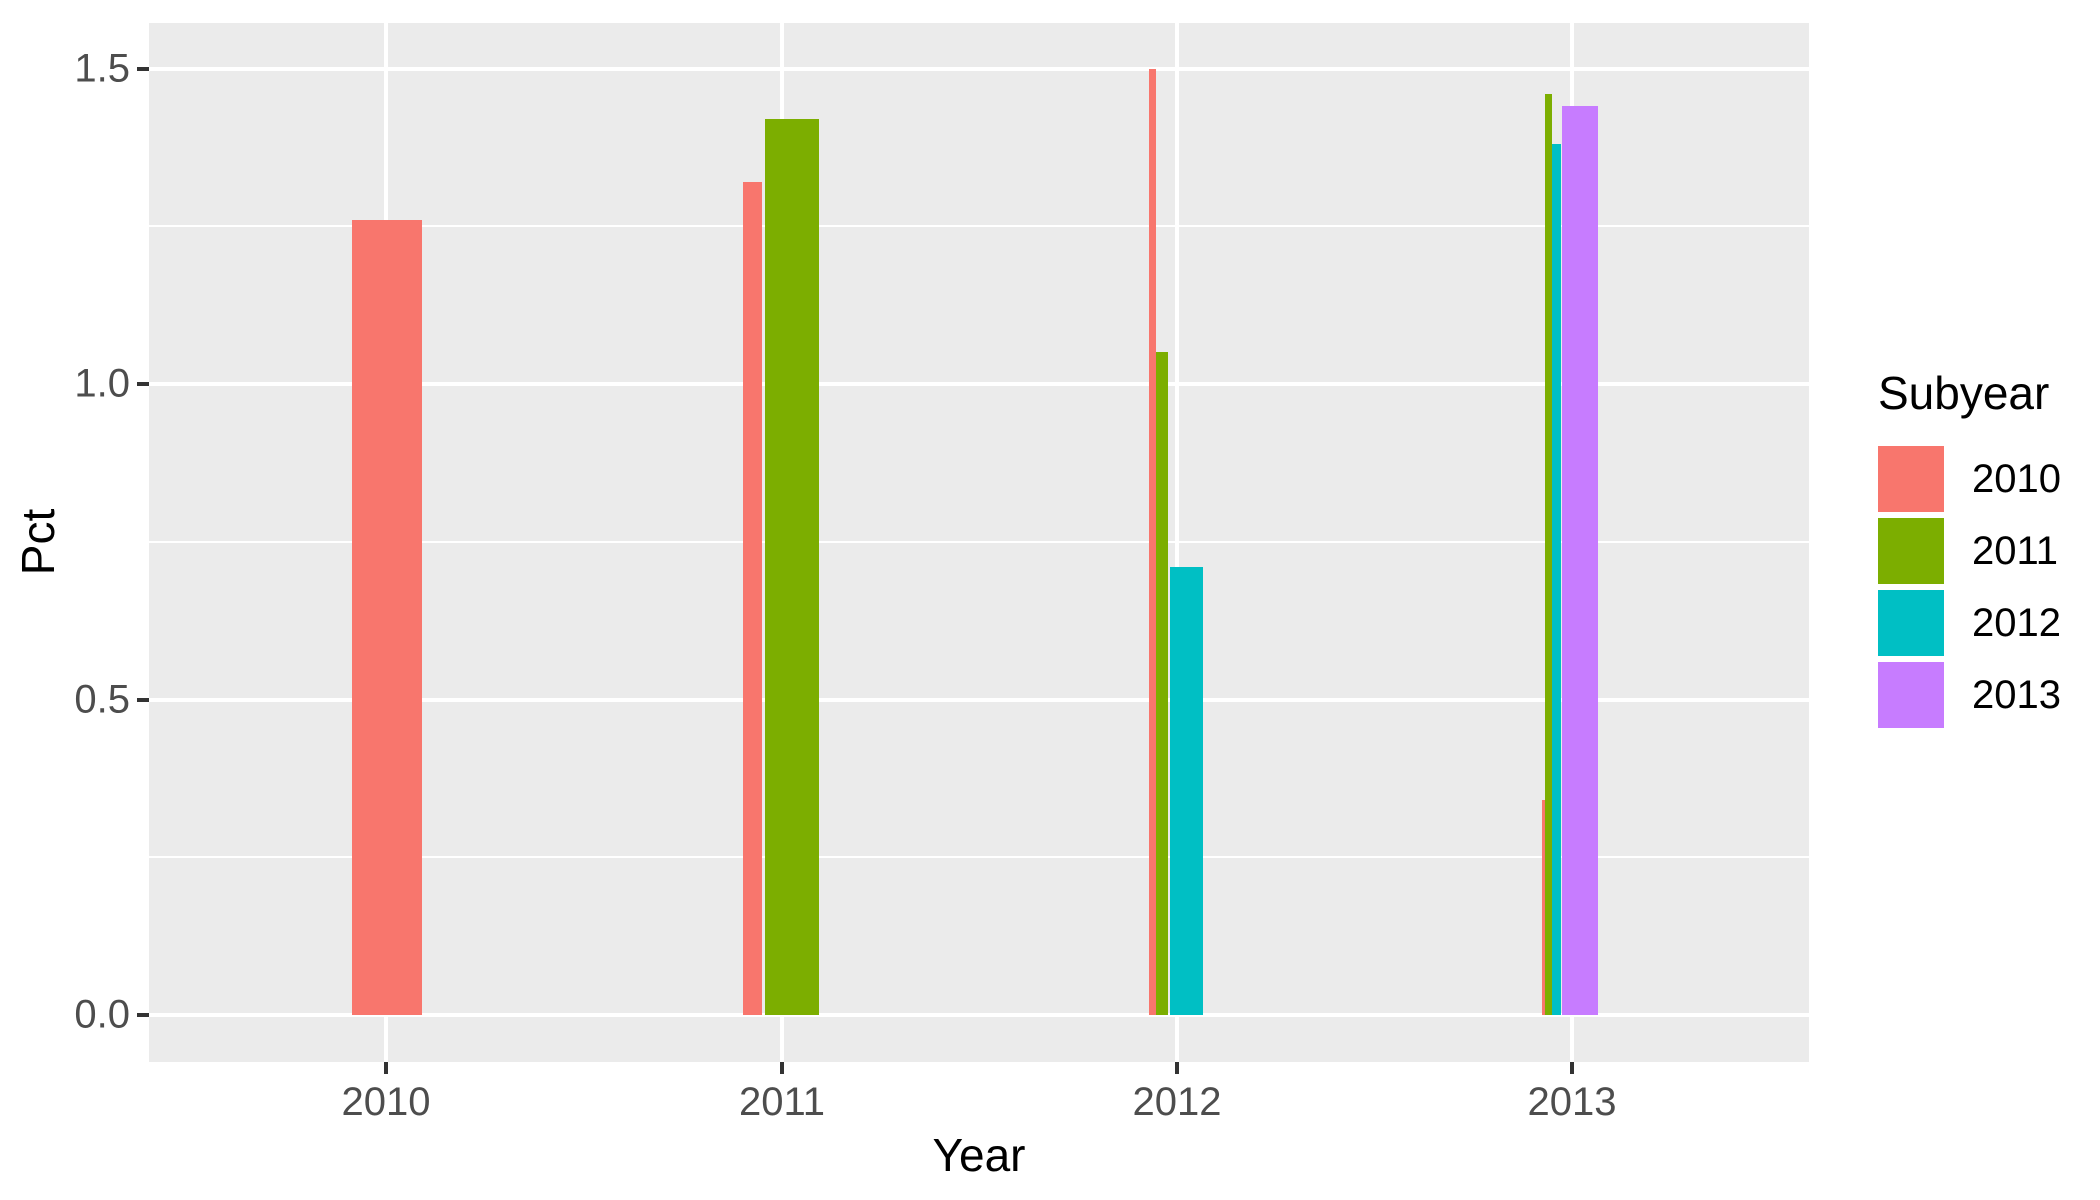 The height and width of the screenshot is (1200, 2100). I want to click on bar-2012-subyear-2011, so click(1162, 683).